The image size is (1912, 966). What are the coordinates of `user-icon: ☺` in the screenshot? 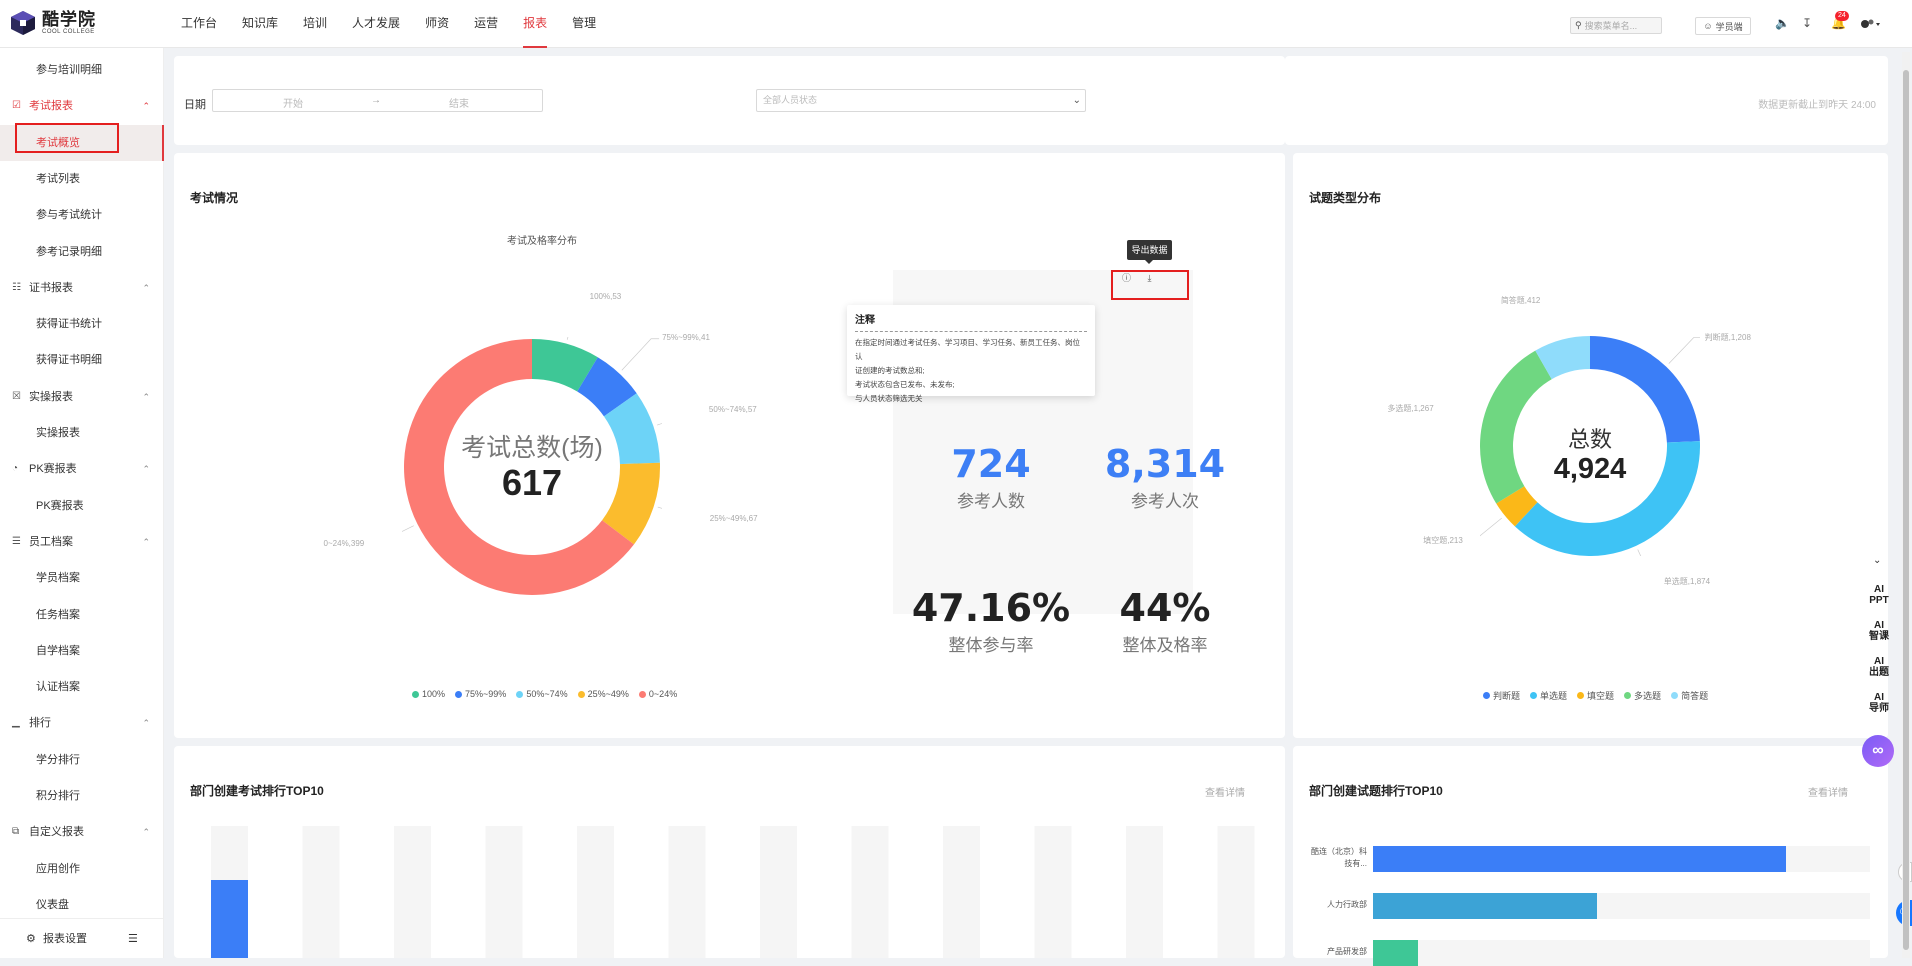 It's located at (1708, 26).